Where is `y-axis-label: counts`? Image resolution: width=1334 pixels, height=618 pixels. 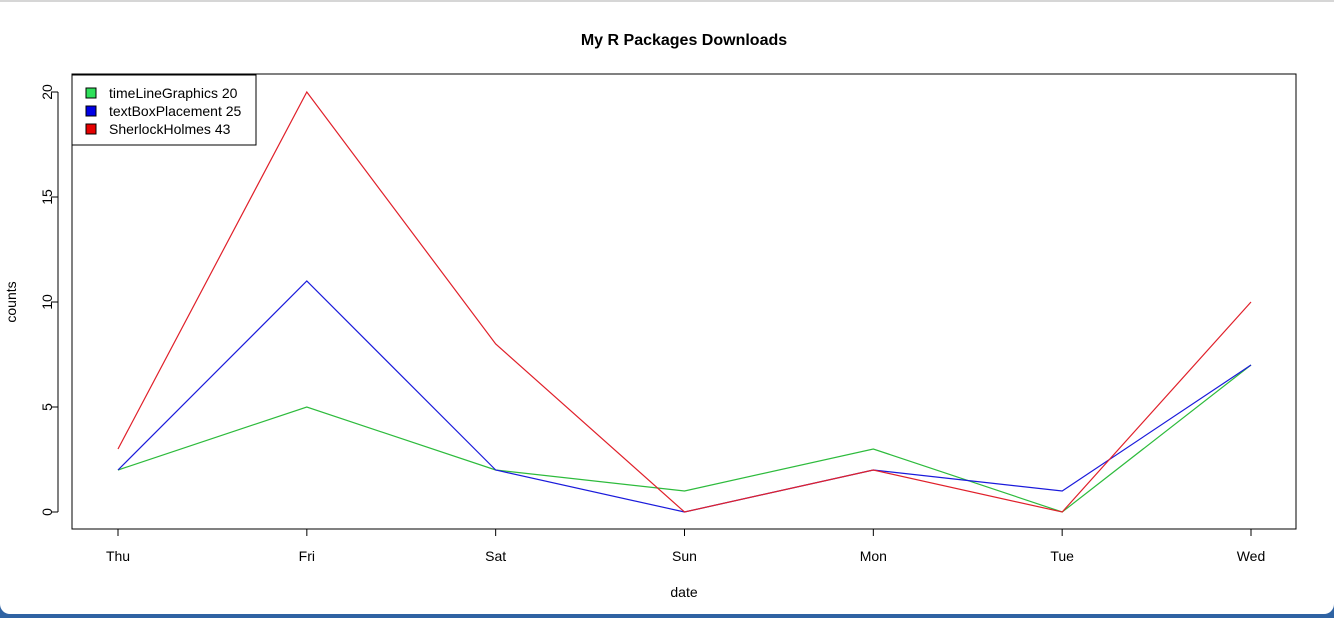
y-axis-label: counts is located at coordinates (11, 301).